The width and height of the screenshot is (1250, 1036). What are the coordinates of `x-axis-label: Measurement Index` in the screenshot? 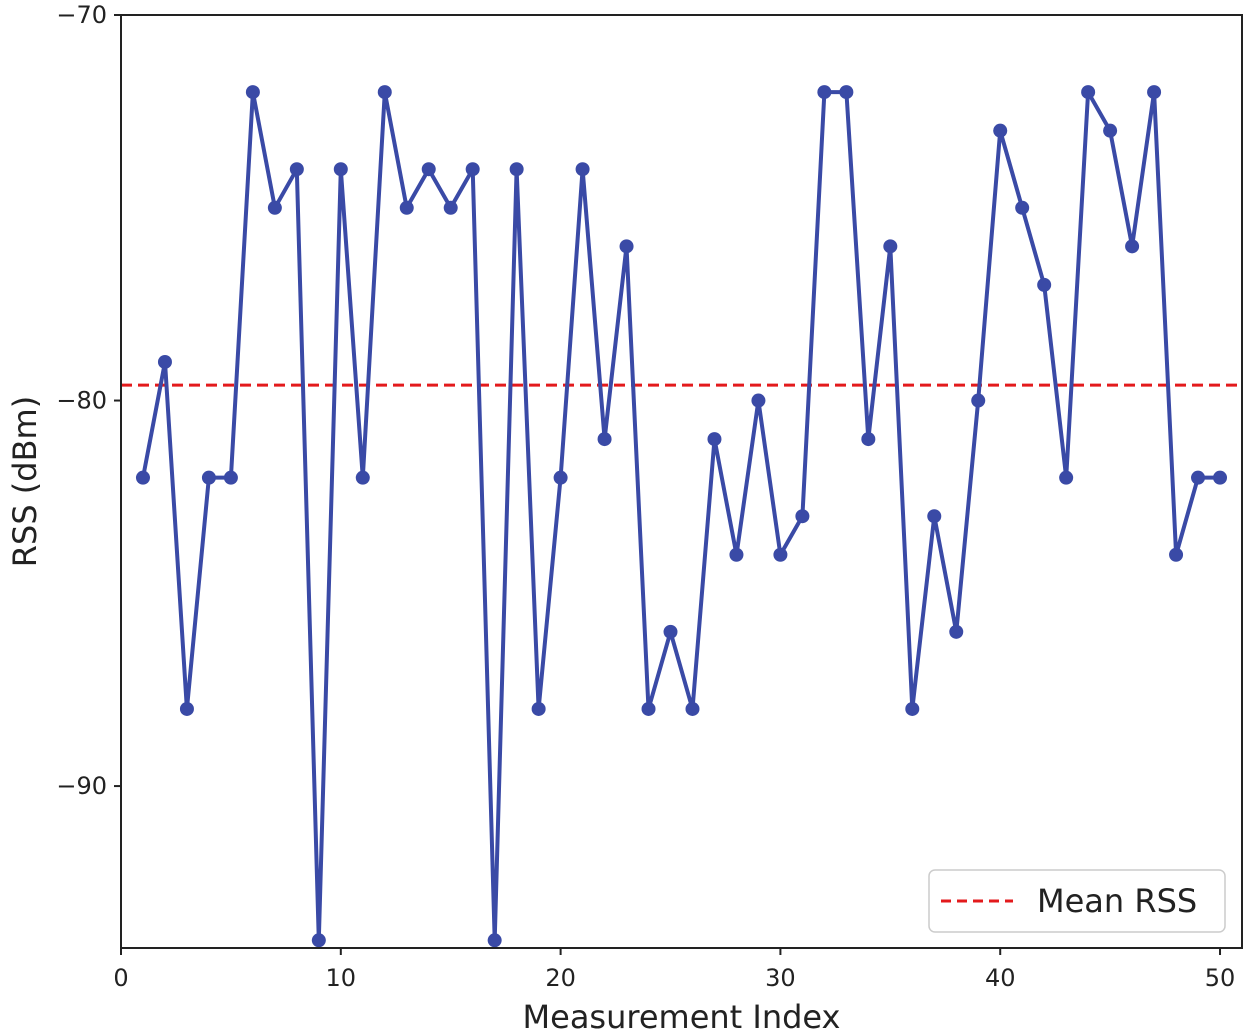 It's located at (682, 1017).